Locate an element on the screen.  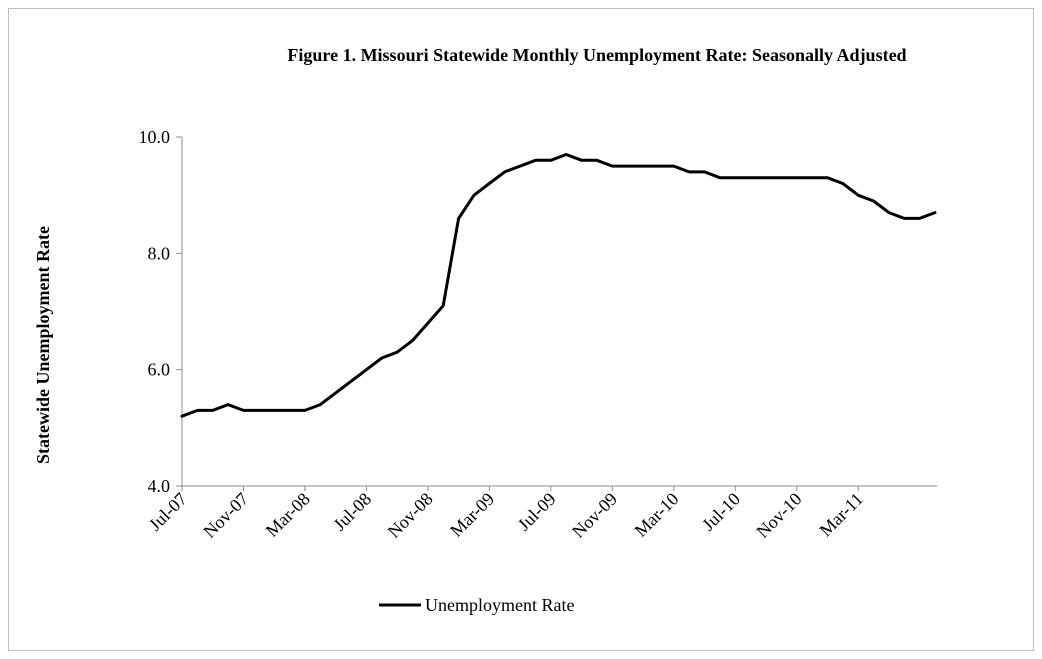
x-tick-label: Mar-10 is located at coordinates (657, 515).